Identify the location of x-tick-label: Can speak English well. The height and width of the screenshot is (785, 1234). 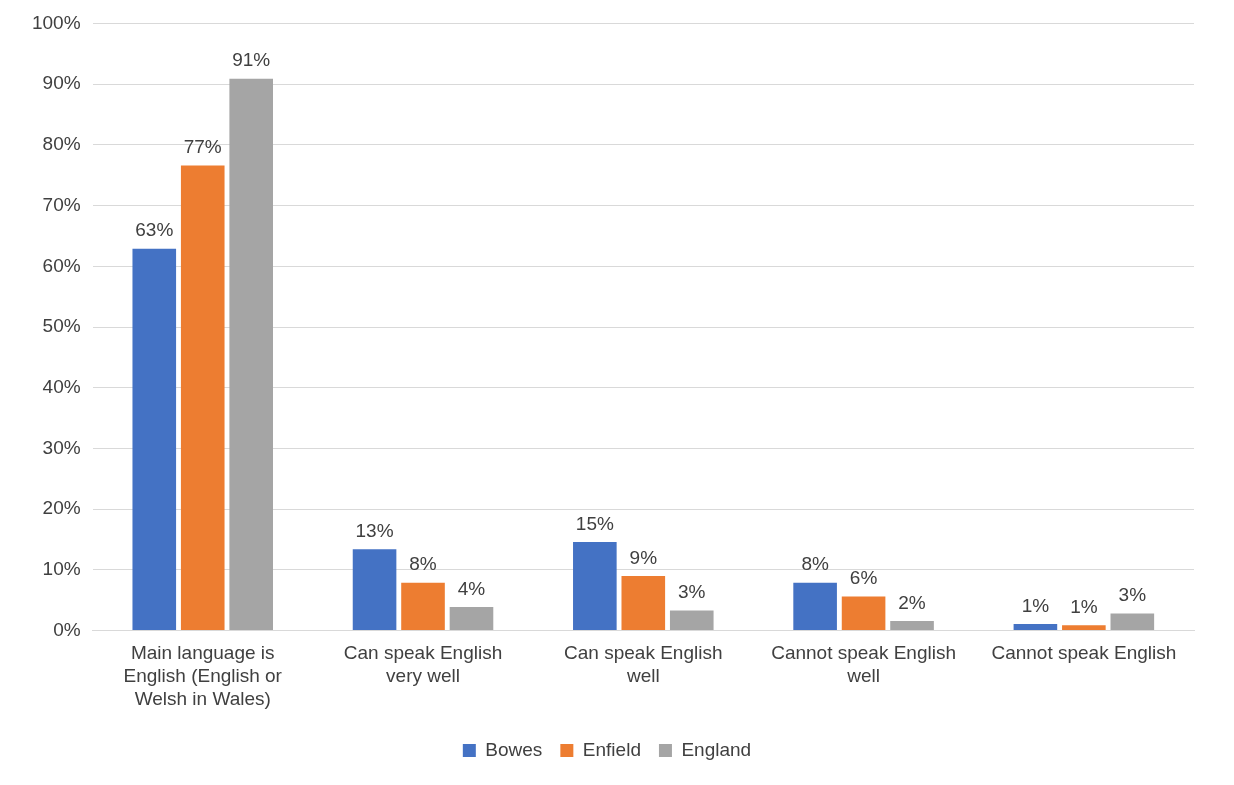
(643, 664).